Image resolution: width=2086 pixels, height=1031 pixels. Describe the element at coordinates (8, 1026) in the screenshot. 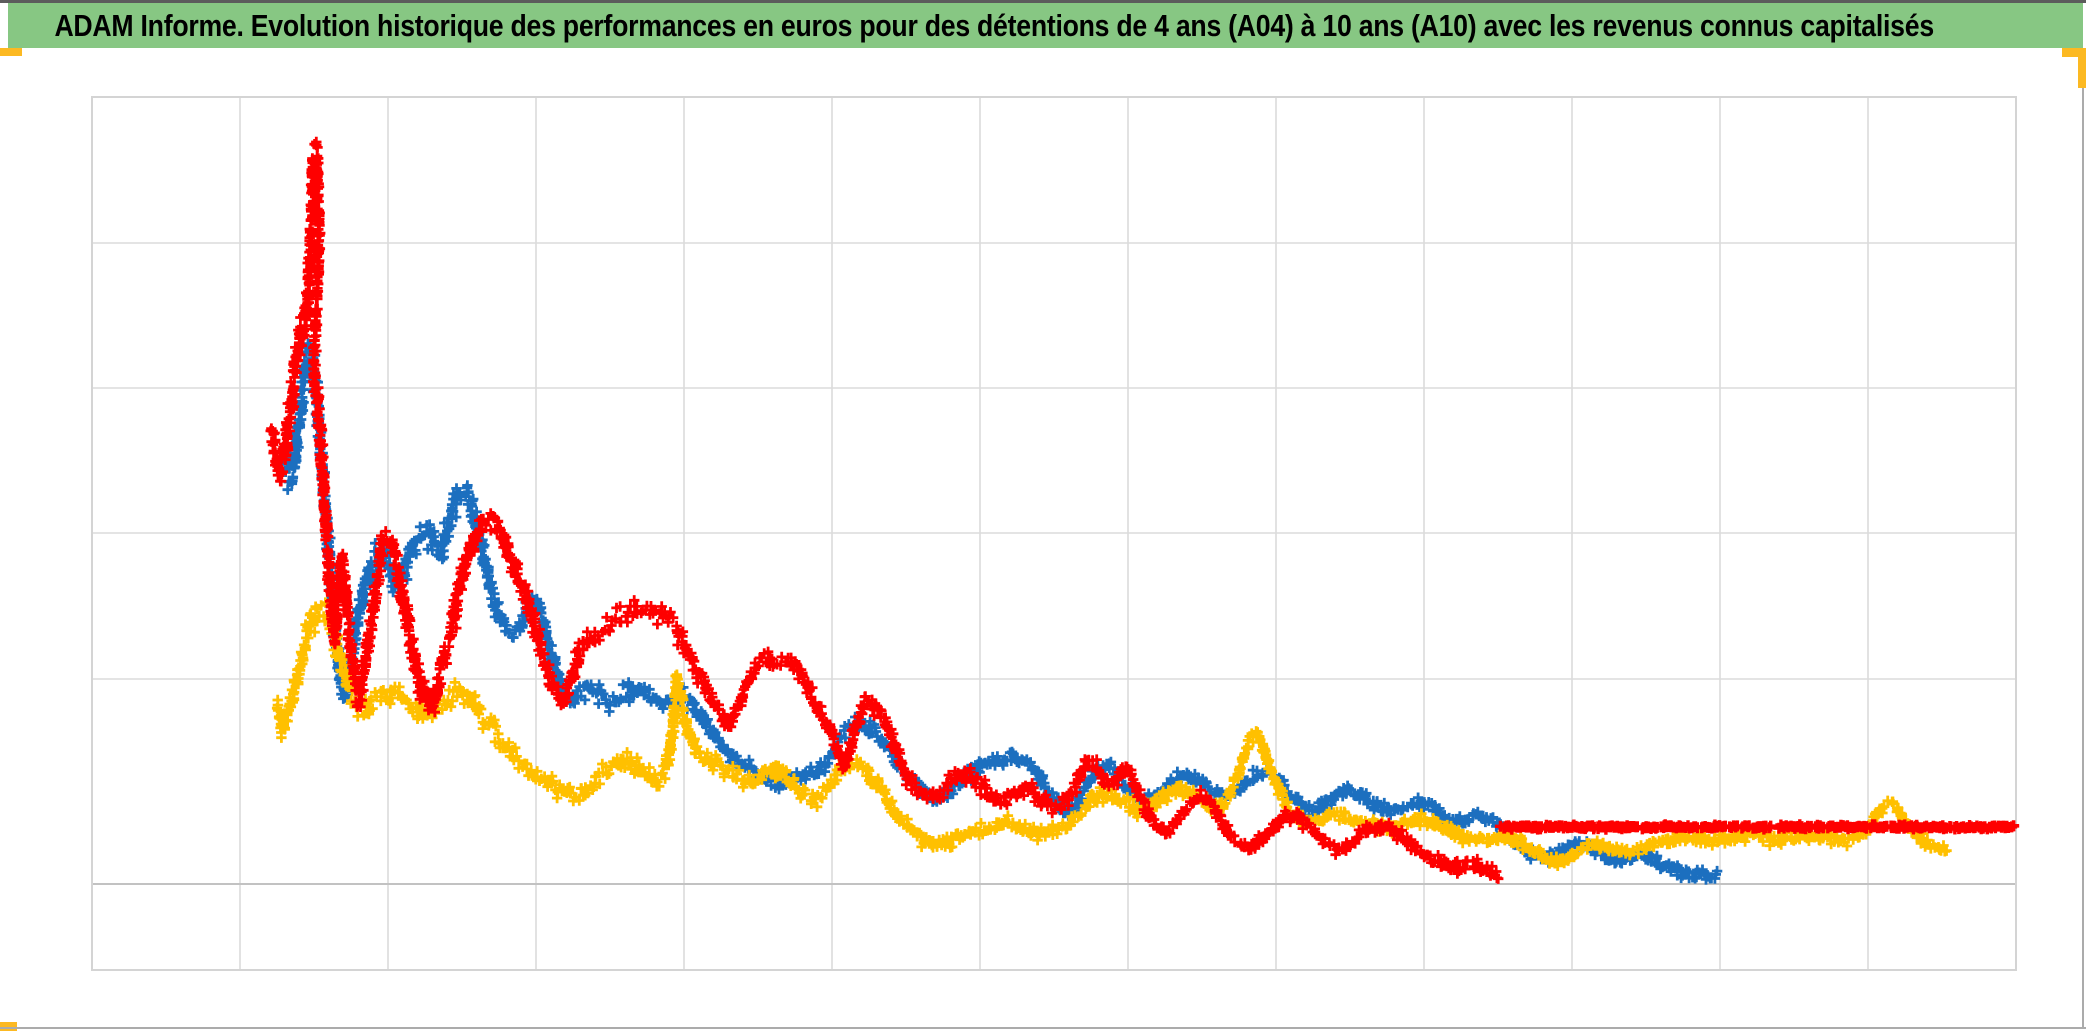

I see `selection-handle-bottom-left` at that location.